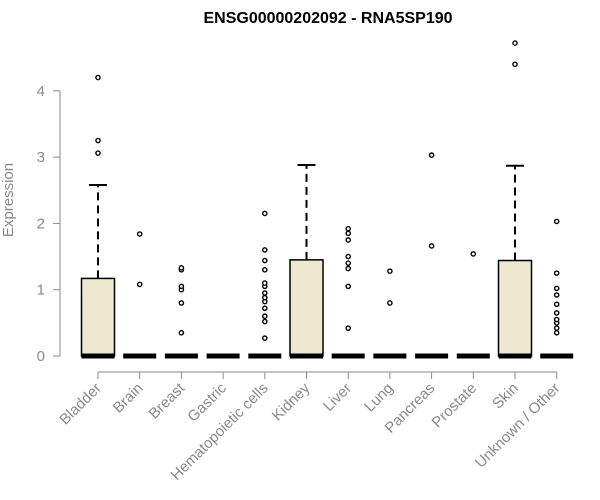 This screenshot has height=500, width=600. I want to click on y-tick-label-0: 0, so click(41, 356).